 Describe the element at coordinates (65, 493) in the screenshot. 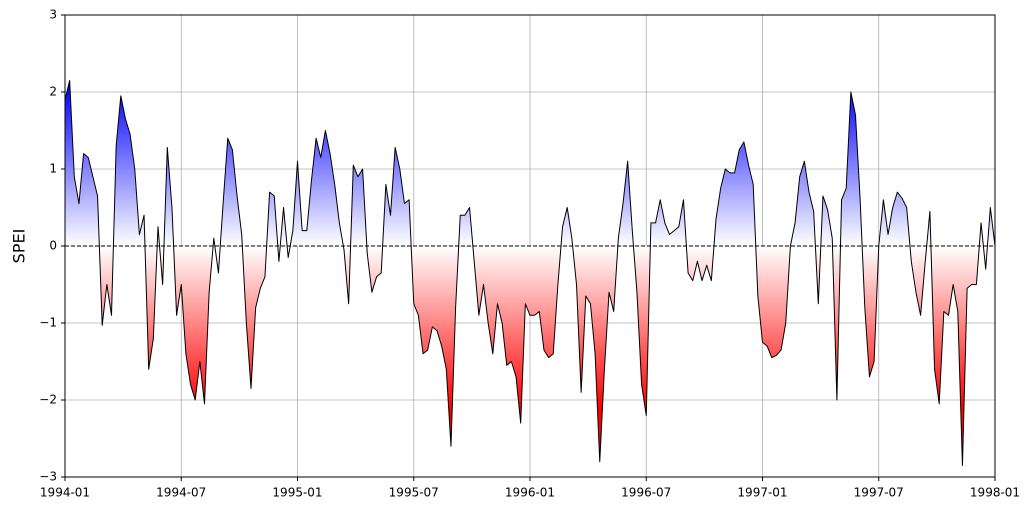

I see `x-tick-label: 1994-01` at that location.